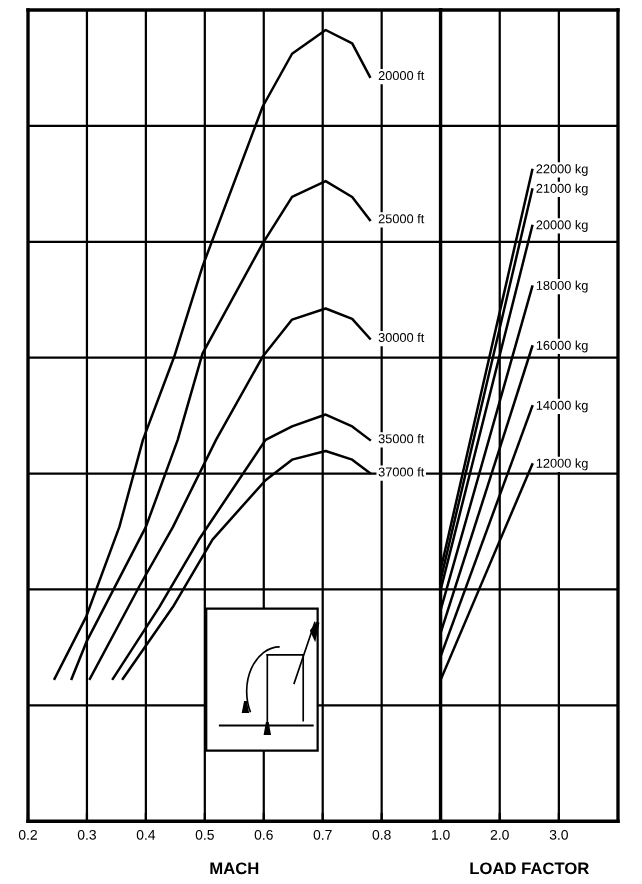 This screenshot has height=884, width=642. What do you see at coordinates (234, 868) in the screenshot?
I see `x-axis-title: MACH` at bounding box center [234, 868].